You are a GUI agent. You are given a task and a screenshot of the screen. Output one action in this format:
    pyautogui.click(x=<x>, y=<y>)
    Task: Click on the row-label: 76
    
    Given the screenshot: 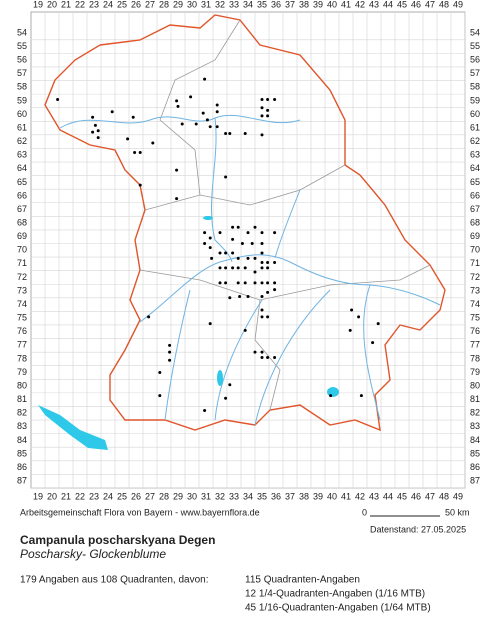 What is the action you would take?
    pyautogui.click(x=475, y=331)
    